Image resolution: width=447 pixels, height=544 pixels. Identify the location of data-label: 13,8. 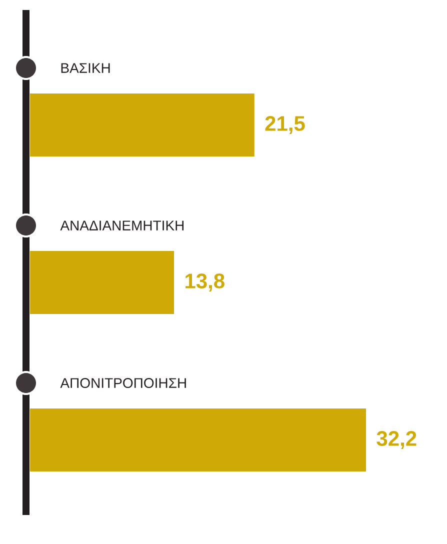
(205, 283).